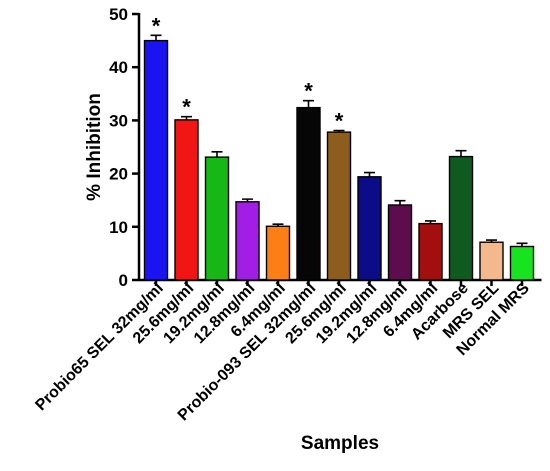 This screenshot has width=550, height=471. Describe the element at coordinates (340, 443) in the screenshot. I see `x-axis-title: Samples` at that location.